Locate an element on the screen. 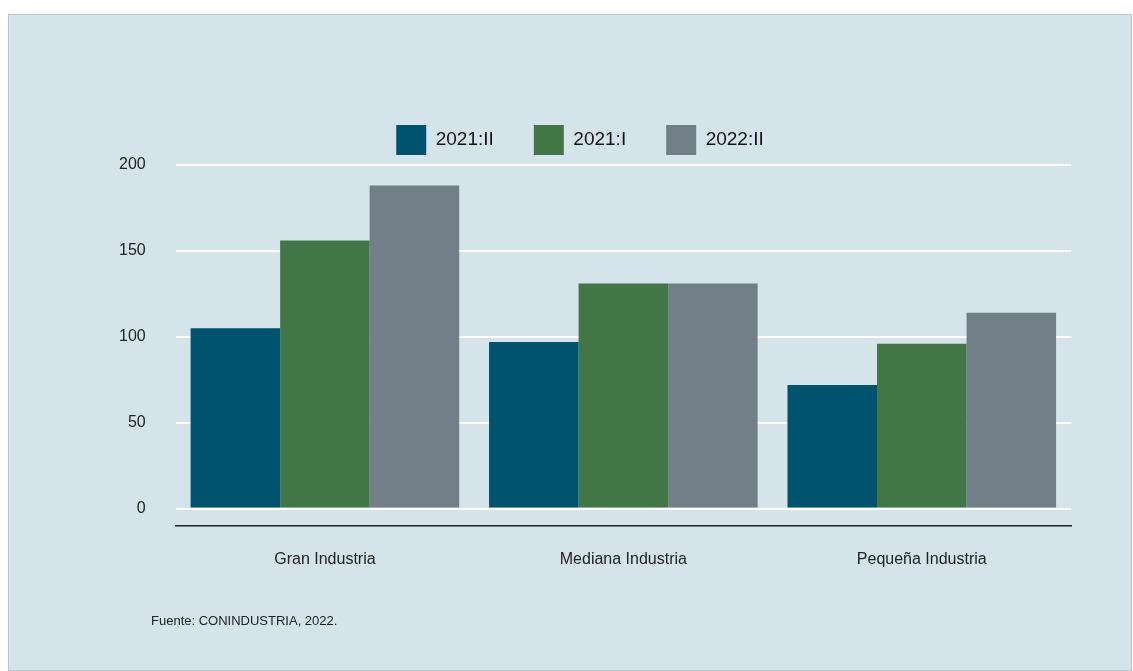  y-tick-label: 100 is located at coordinates (132, 336).